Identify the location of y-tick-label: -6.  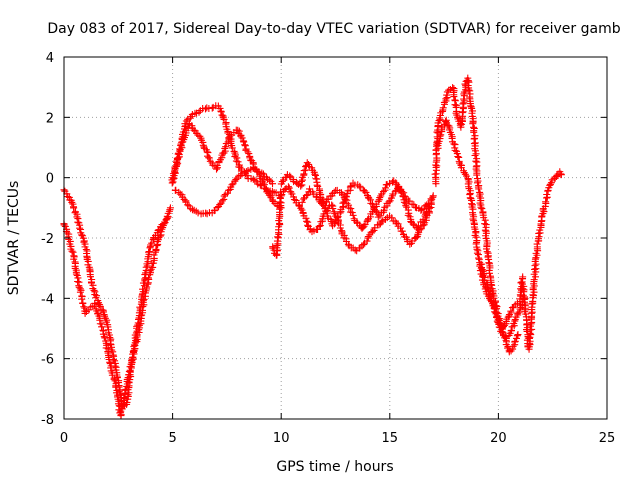
(47, 360).